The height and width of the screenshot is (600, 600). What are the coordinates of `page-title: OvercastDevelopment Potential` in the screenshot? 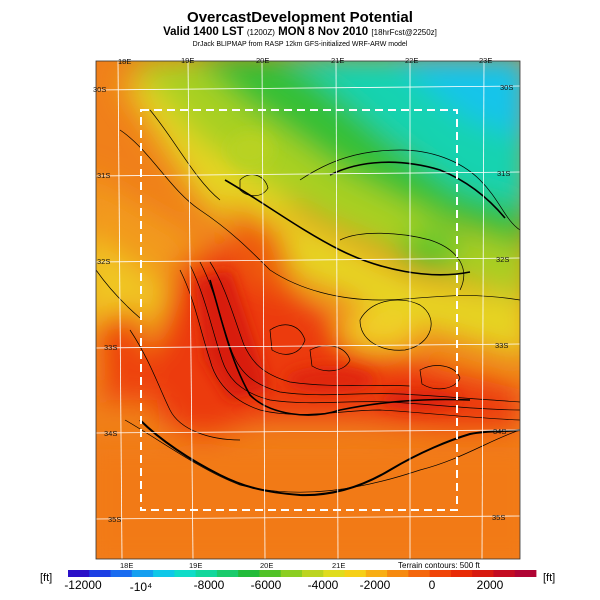 It's located at (300, 17).